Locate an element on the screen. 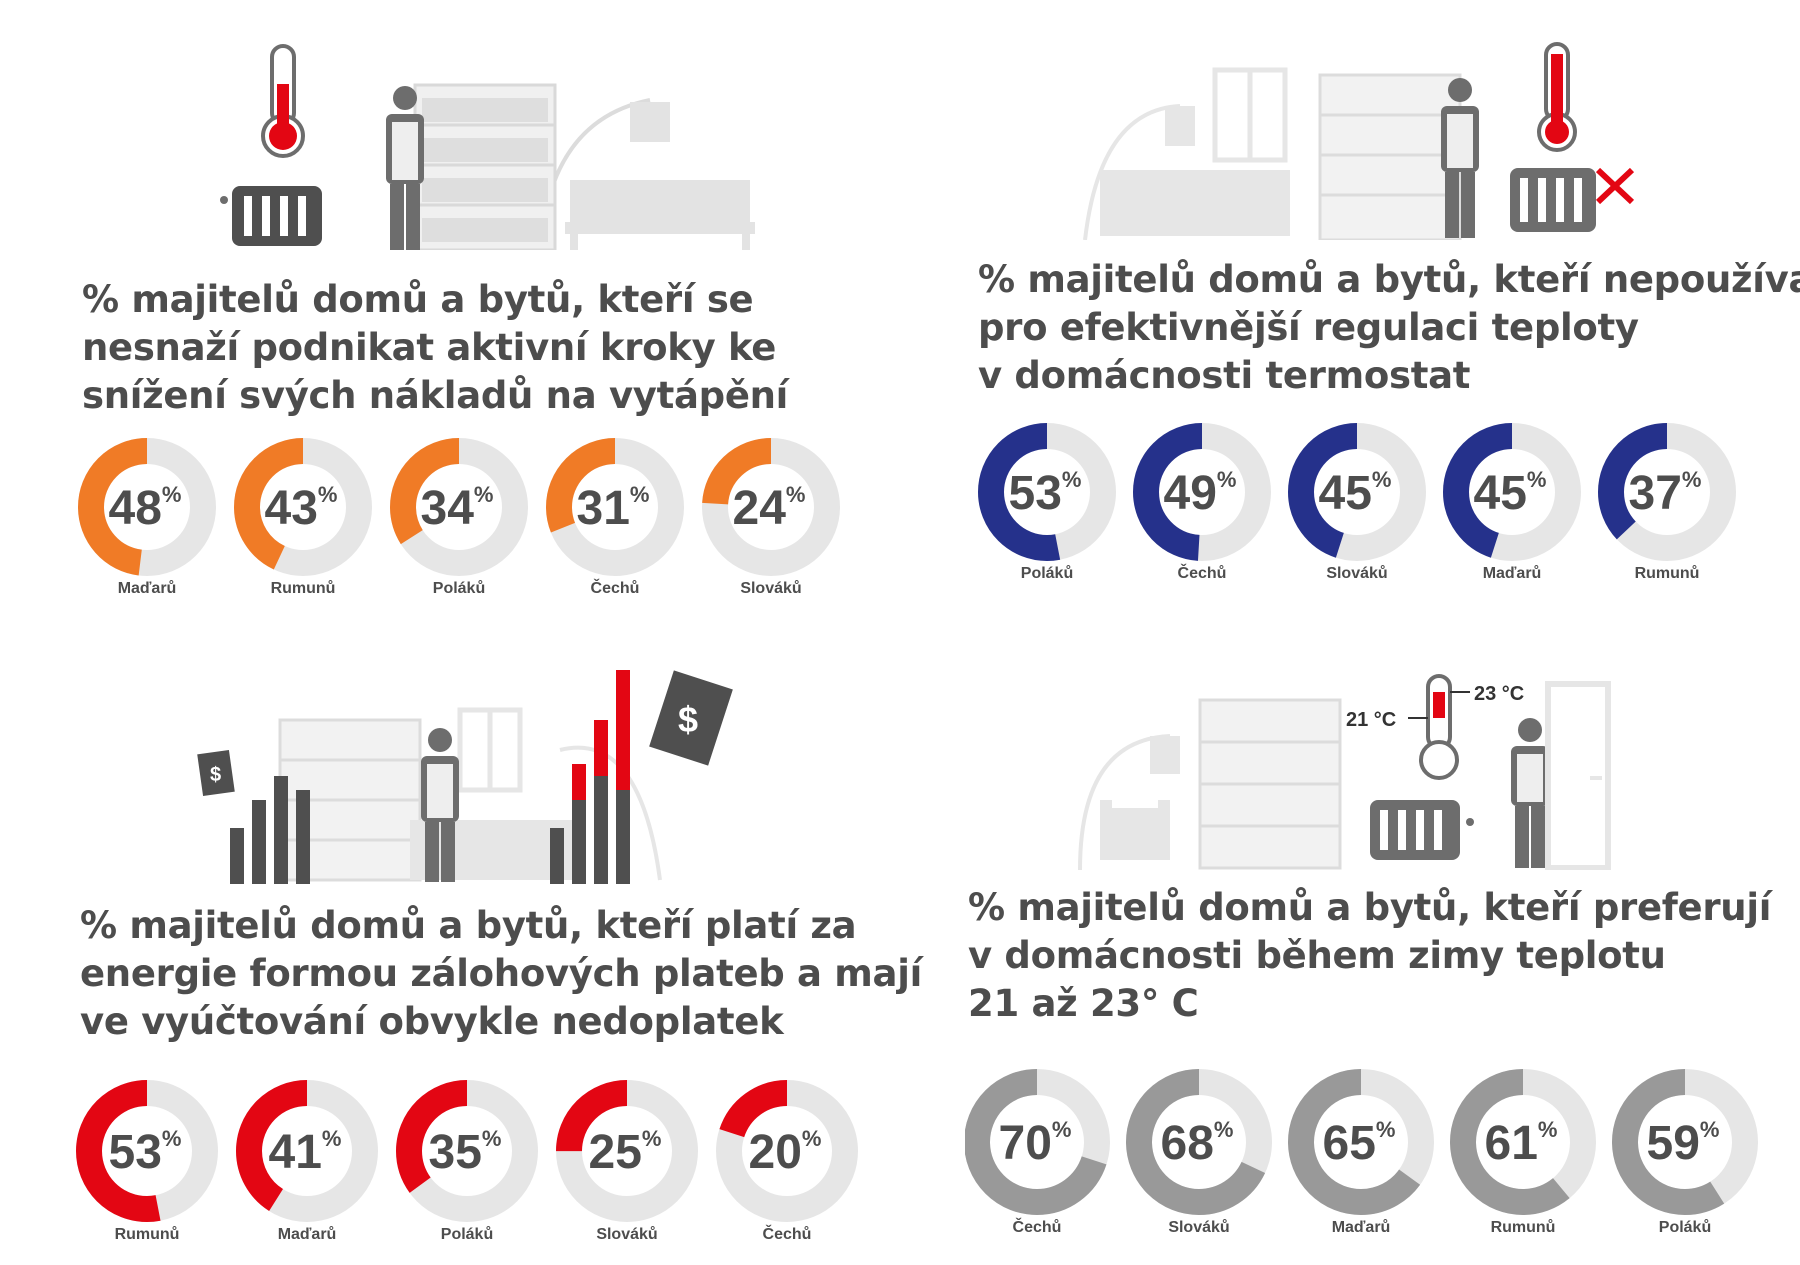 Image resolution: width=1800 pixels, height=1265 pixels. donut: 70% Čechů is located at coordinates (1037, 1152).